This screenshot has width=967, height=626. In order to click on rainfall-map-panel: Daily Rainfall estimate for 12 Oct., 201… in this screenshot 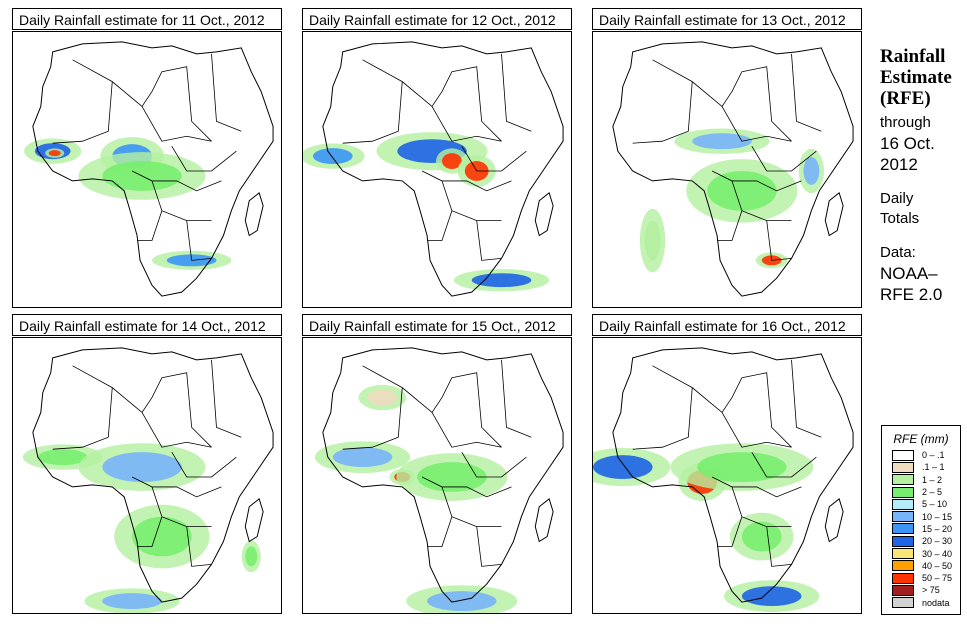, I will do `click(437, 158)`.